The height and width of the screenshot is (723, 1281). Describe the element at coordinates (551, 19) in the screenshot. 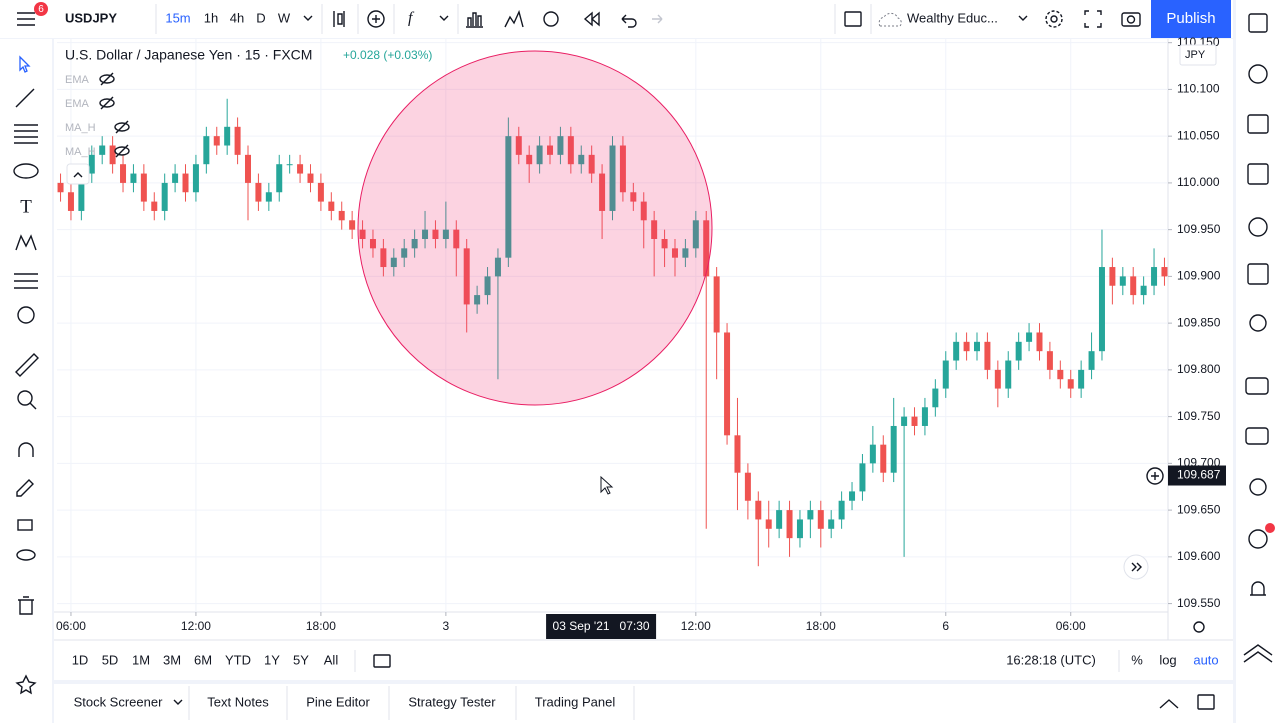

I see `alert-button` at that location.